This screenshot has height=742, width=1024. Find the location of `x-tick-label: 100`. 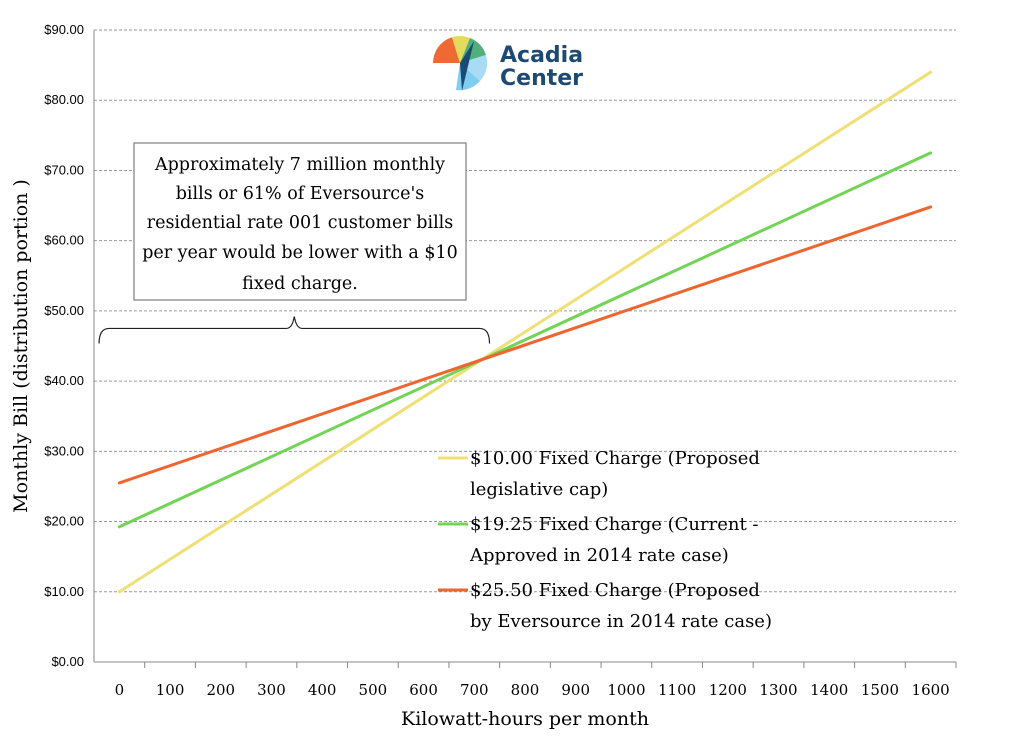

x-tick-label: 100 is located at coordinates (170, 690).